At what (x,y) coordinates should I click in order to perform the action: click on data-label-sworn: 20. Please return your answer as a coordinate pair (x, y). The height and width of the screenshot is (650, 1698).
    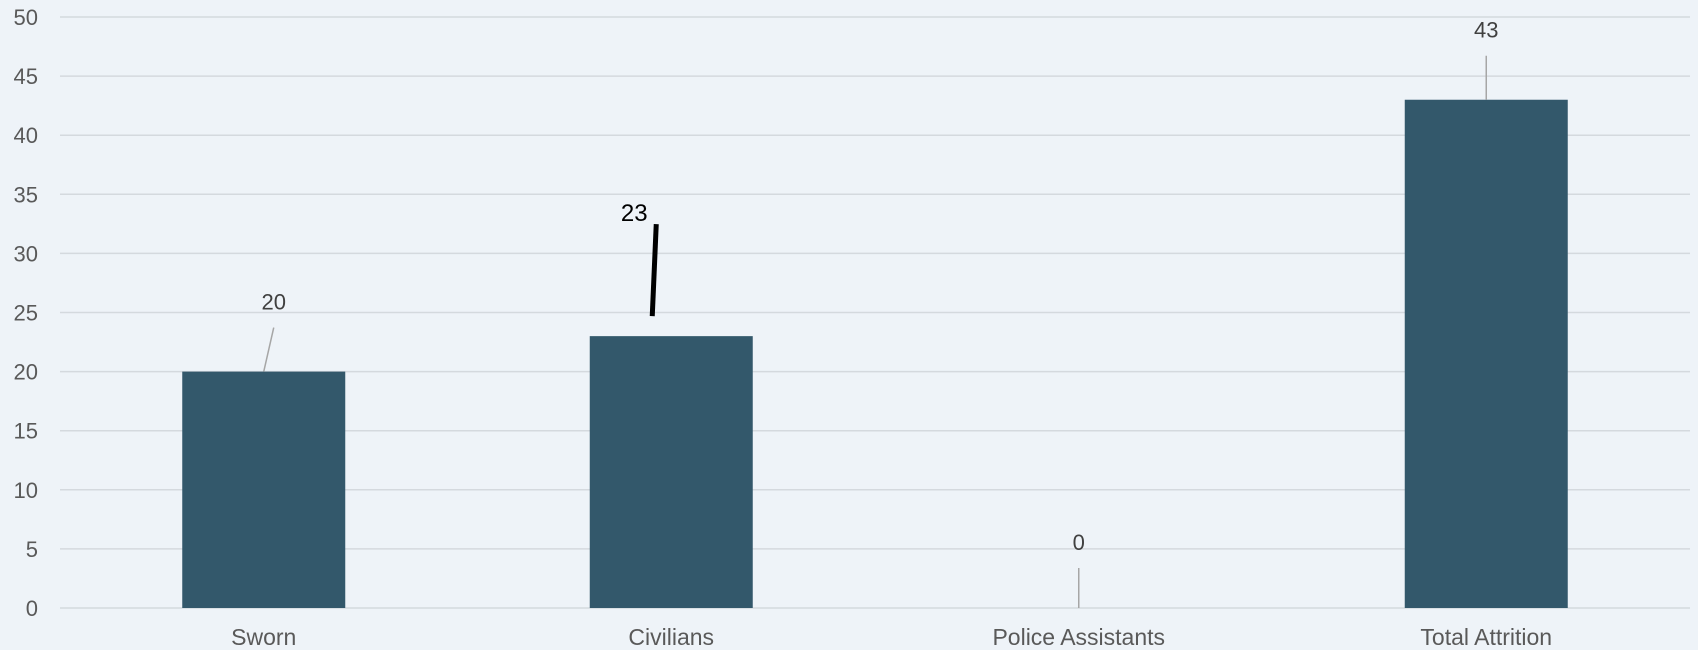
    Looking at the image, I should click on (274, 302).